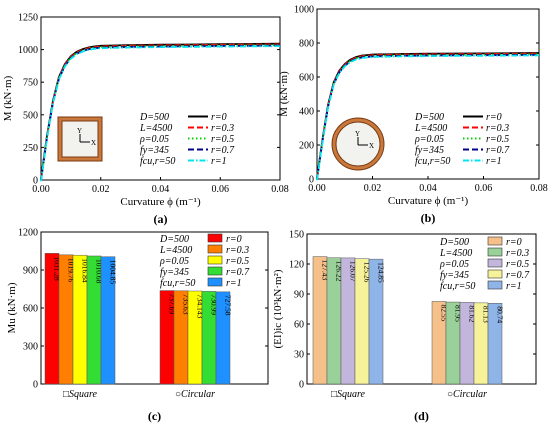 The image size is (550, 436). Describe the element at coordinates (30, 347) in the screenshot. I see `y-tick-label: 300` at that location.